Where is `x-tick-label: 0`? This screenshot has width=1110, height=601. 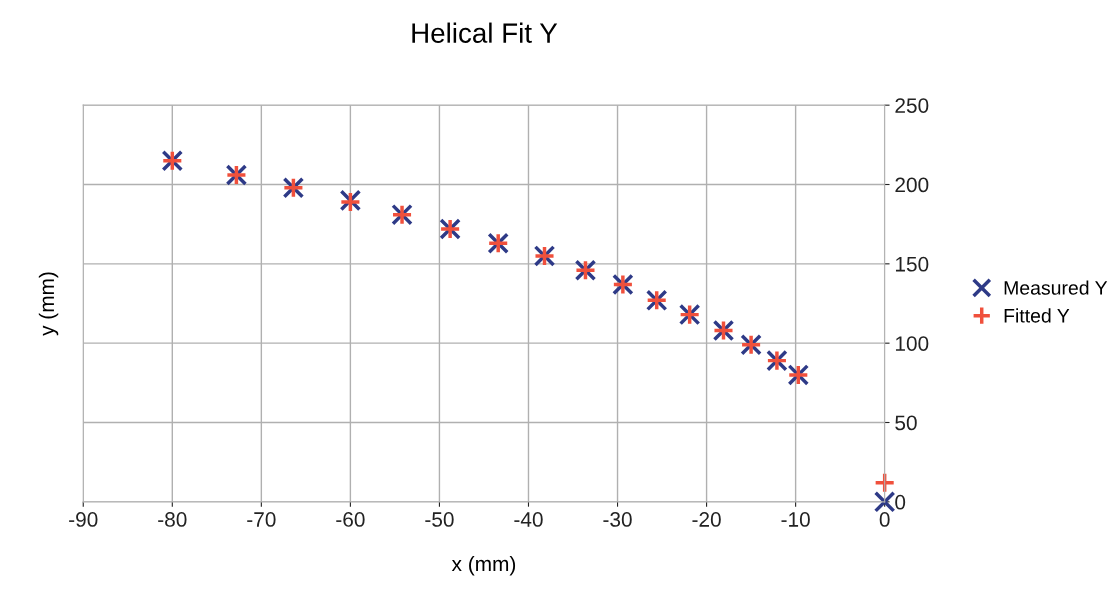
x-tick-label: 0 is located at coordinates (884, 519).